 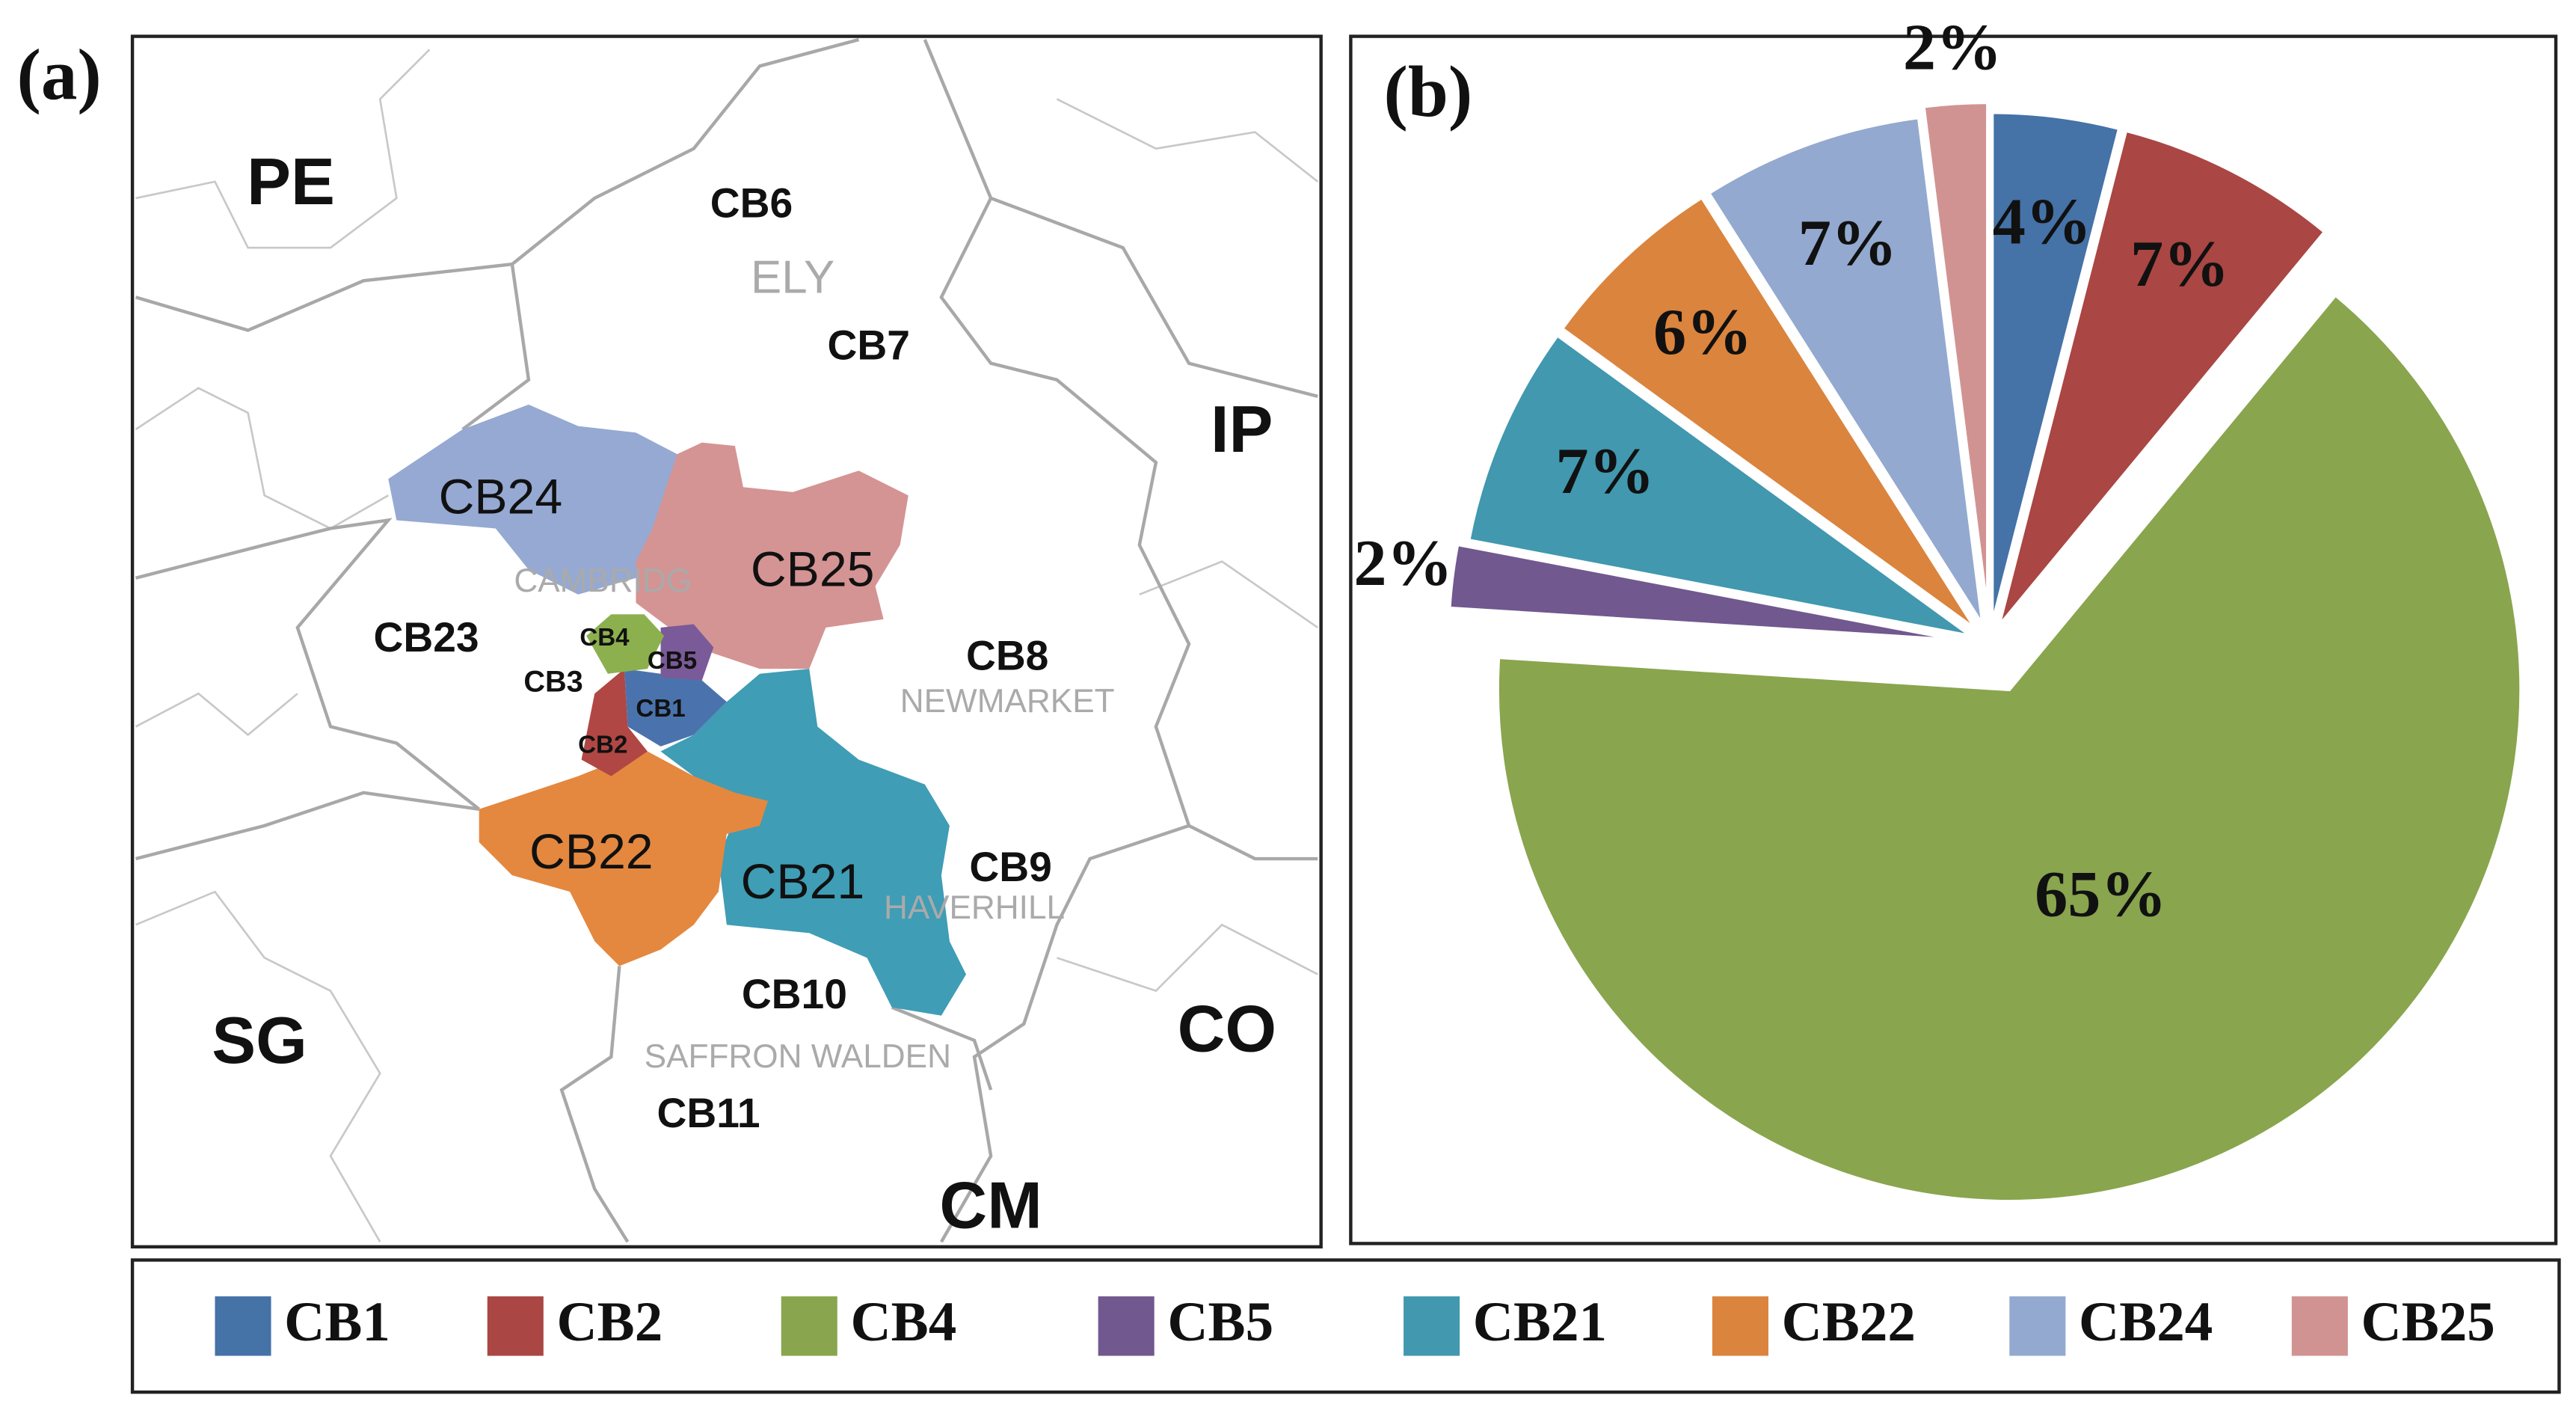 What do you see at coordinates (1010, 867) in the screenshot?
I see `map-label: CB9` at bounding box center [1010, 867].